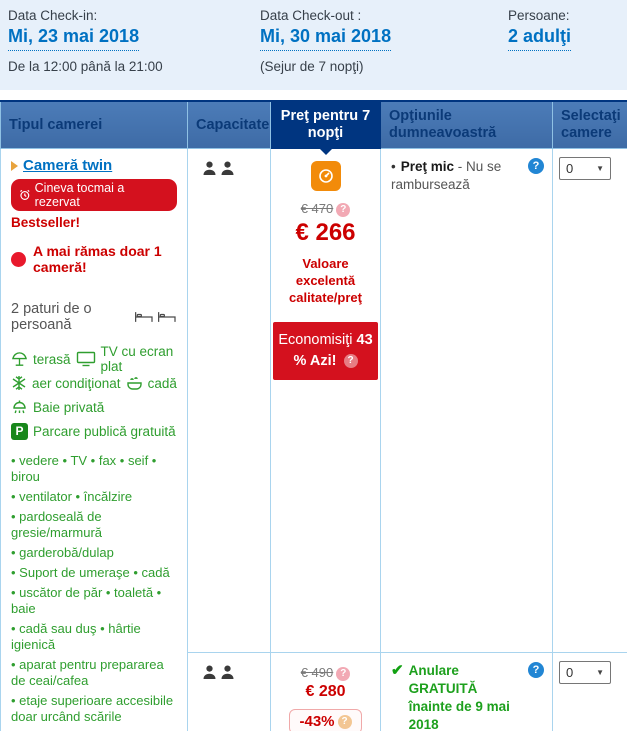 Image resolution: width=627 pixels, height=731 pixels. I want to click on stay-length: (Sejur de 7 nopţi), so click(312, 66).